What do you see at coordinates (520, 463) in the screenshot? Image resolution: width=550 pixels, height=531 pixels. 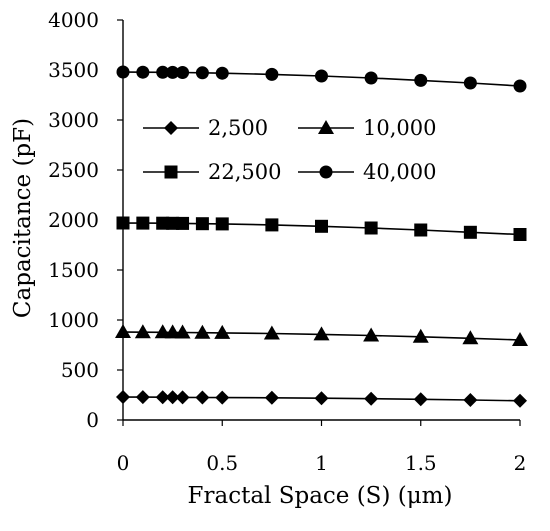 I see `x-tick-label: 2` at bounding box center [520, 463].